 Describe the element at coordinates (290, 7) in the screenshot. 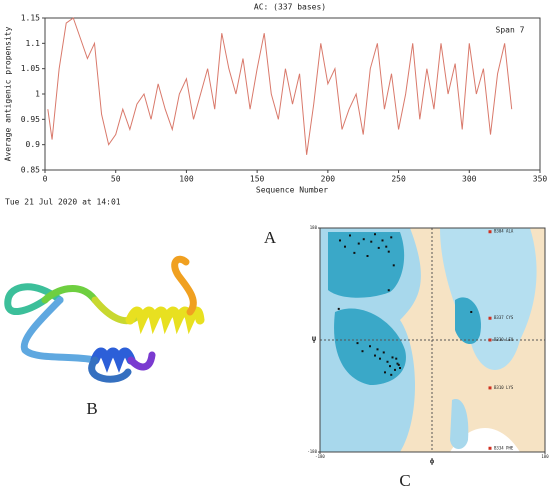

I see `chart-title: AC: (337 bases)` at that location.